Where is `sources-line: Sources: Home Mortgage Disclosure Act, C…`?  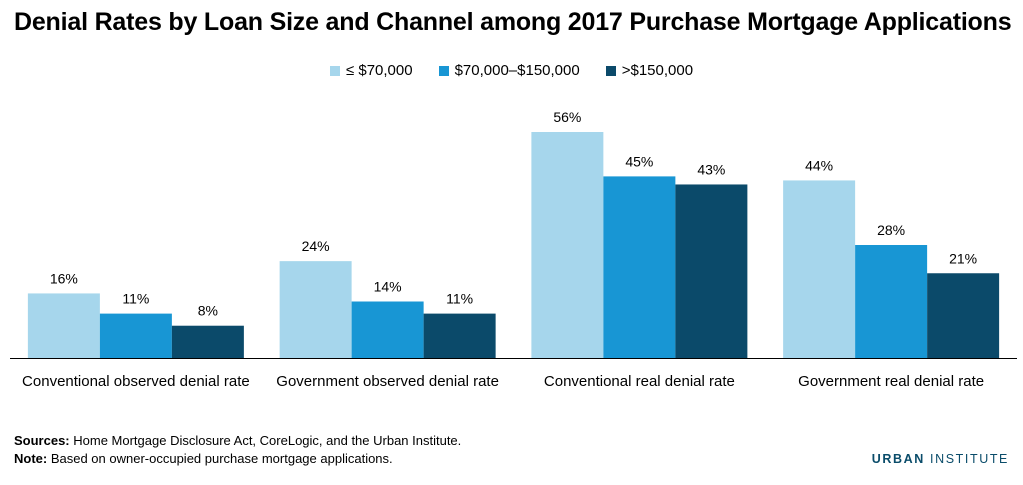
sources-line: Sources: Home Mortgage Disclosure Act, C… is located at coordinates (237, 441).